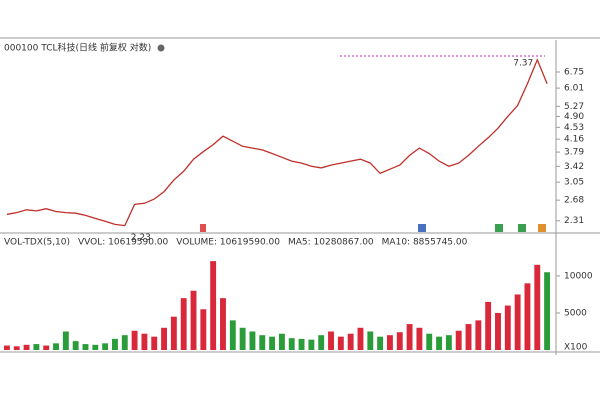  Describe the element at coordinates (578, 276) in the screenshot. I see `y-tick-label: 10000` at that location.